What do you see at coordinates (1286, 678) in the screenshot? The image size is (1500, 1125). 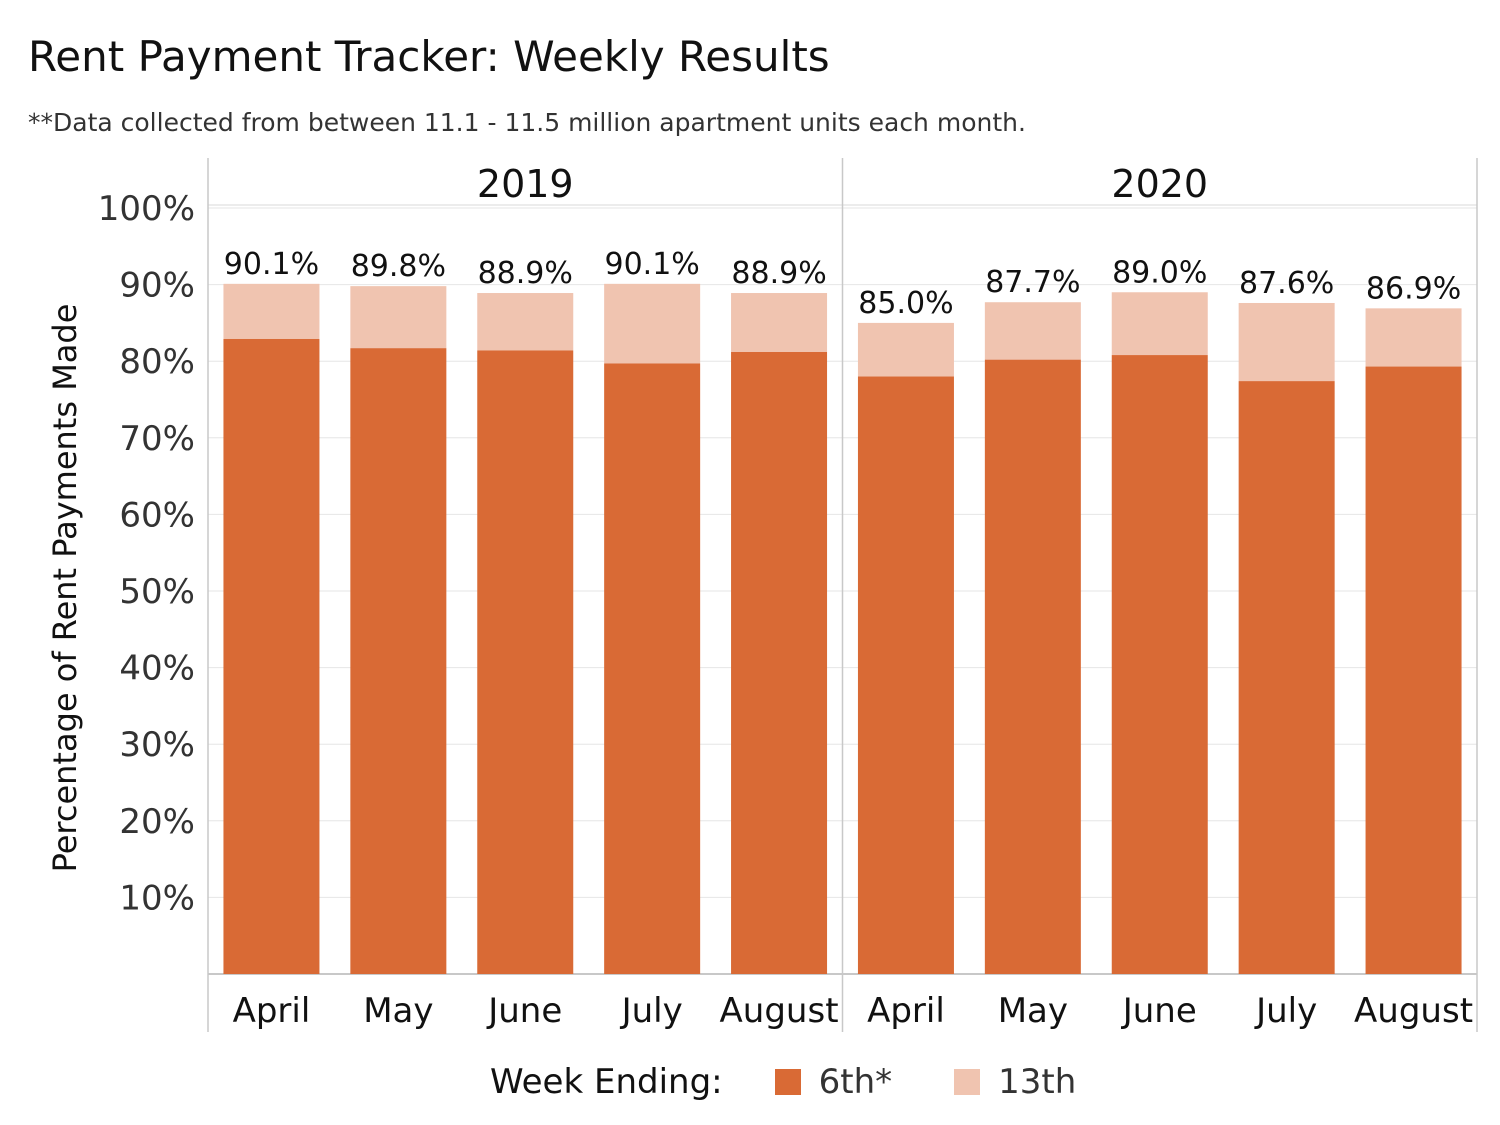 I see `bar-6th-2020-july` at bounding box center [1286, 678].